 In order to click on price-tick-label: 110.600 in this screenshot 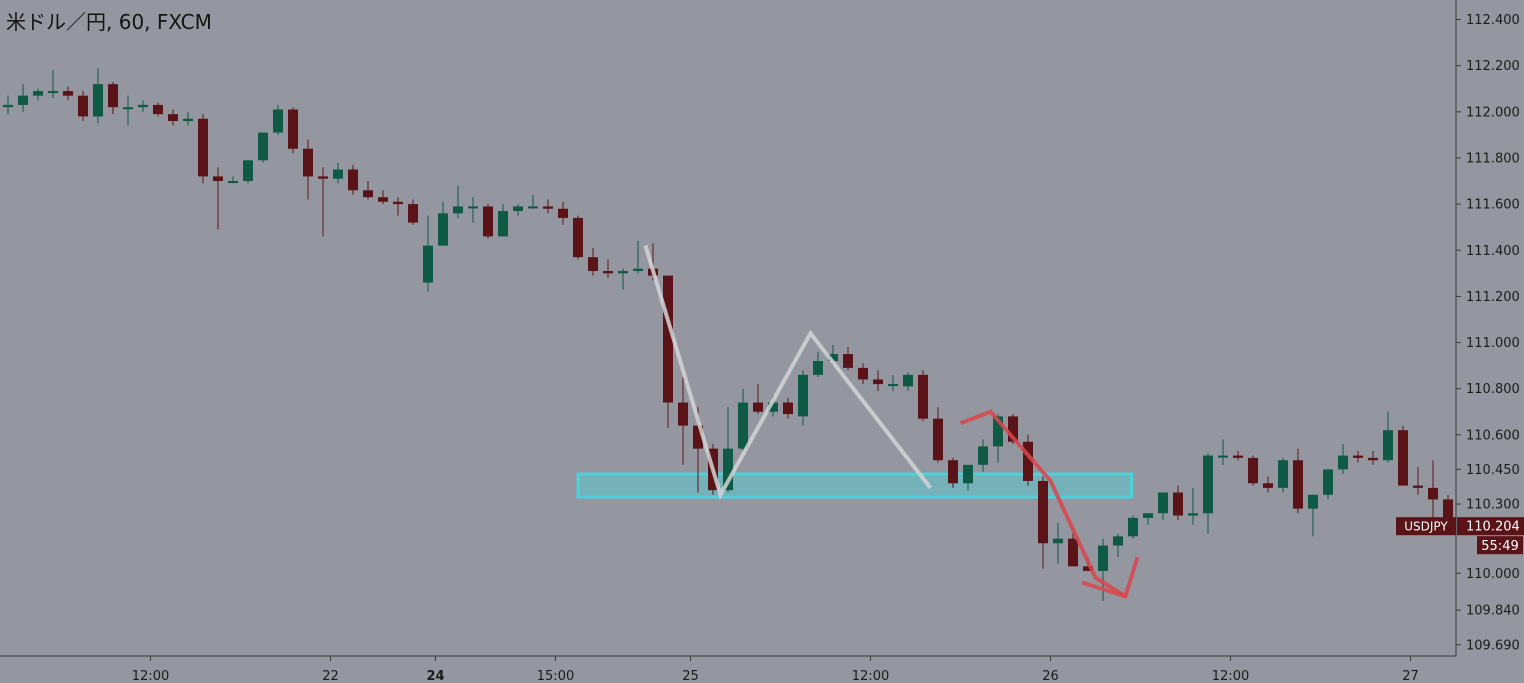, I will do `click(1493, 435)`.